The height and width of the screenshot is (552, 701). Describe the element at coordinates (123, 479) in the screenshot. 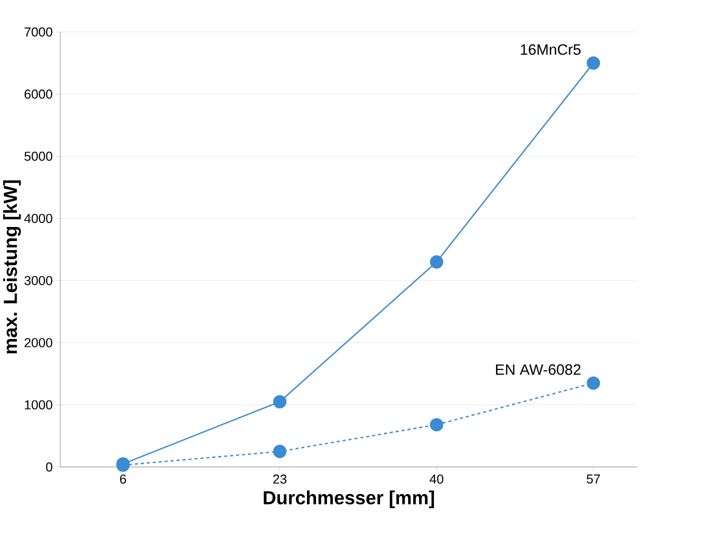

I see `x-tick-label: 6` at that location.